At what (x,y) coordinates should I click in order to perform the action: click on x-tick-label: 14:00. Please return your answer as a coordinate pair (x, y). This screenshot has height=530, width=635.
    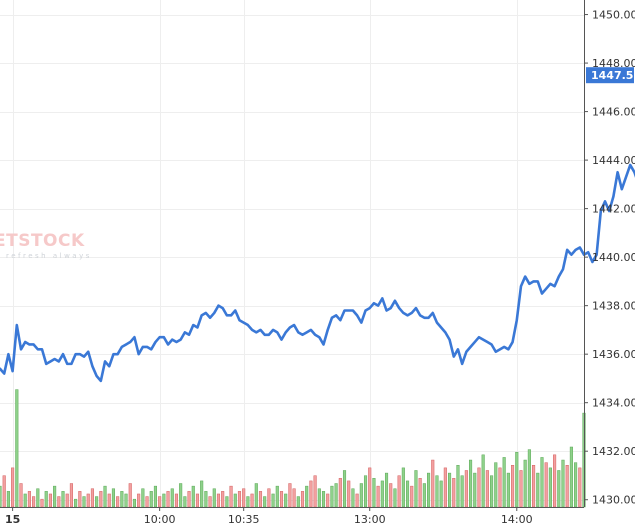
    Looking at the image, I should click on (517, 519).